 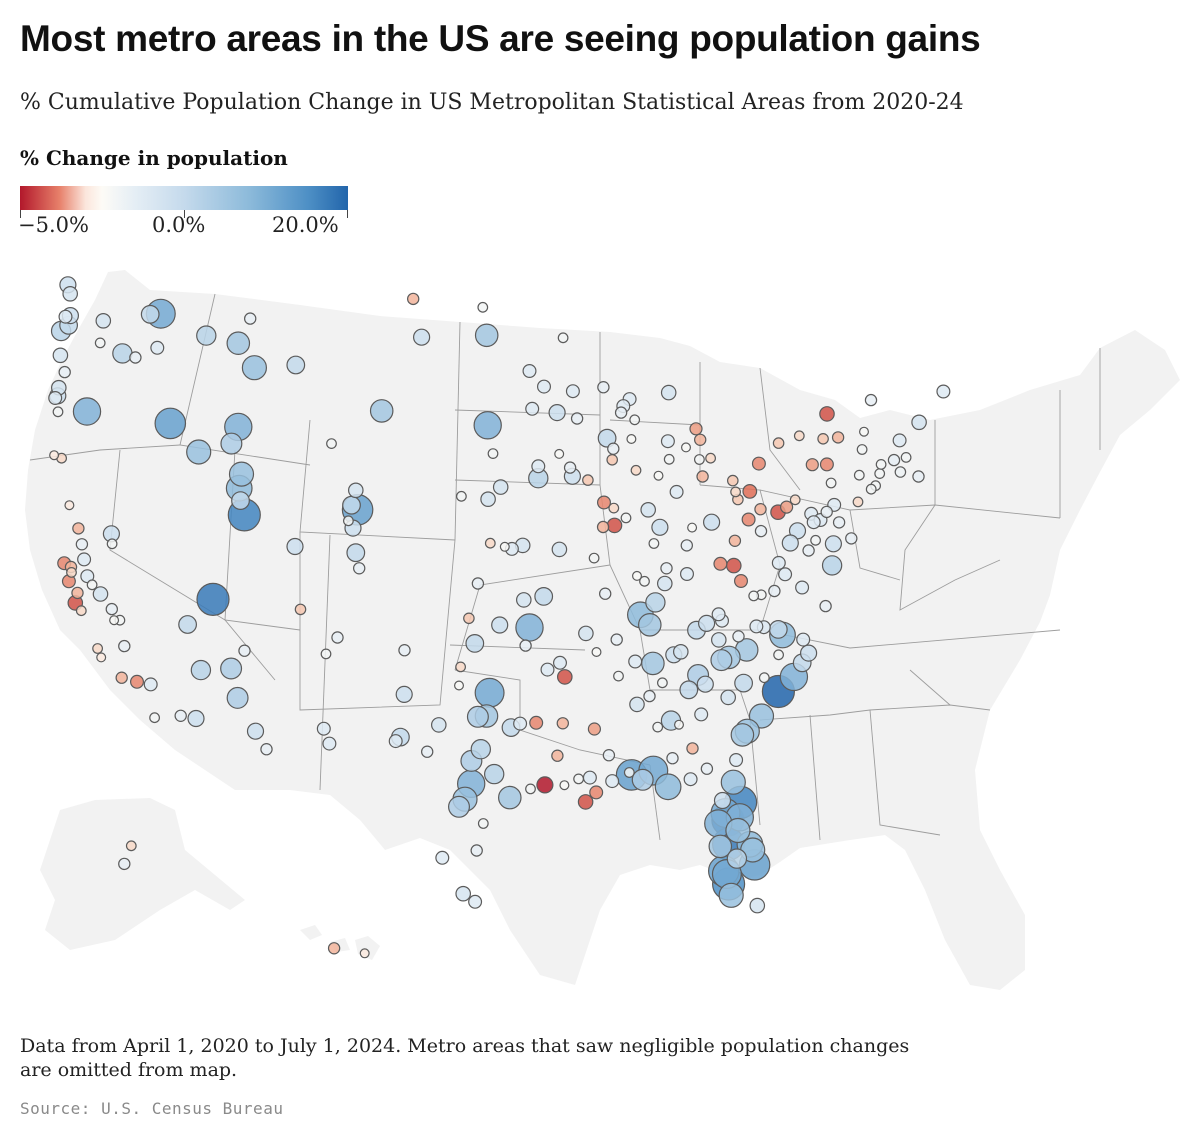 What do you see at coordinates (525, 645) in the screenshot?
I see `metro-bubble-fort-smith` at bounding box center [525, 645].